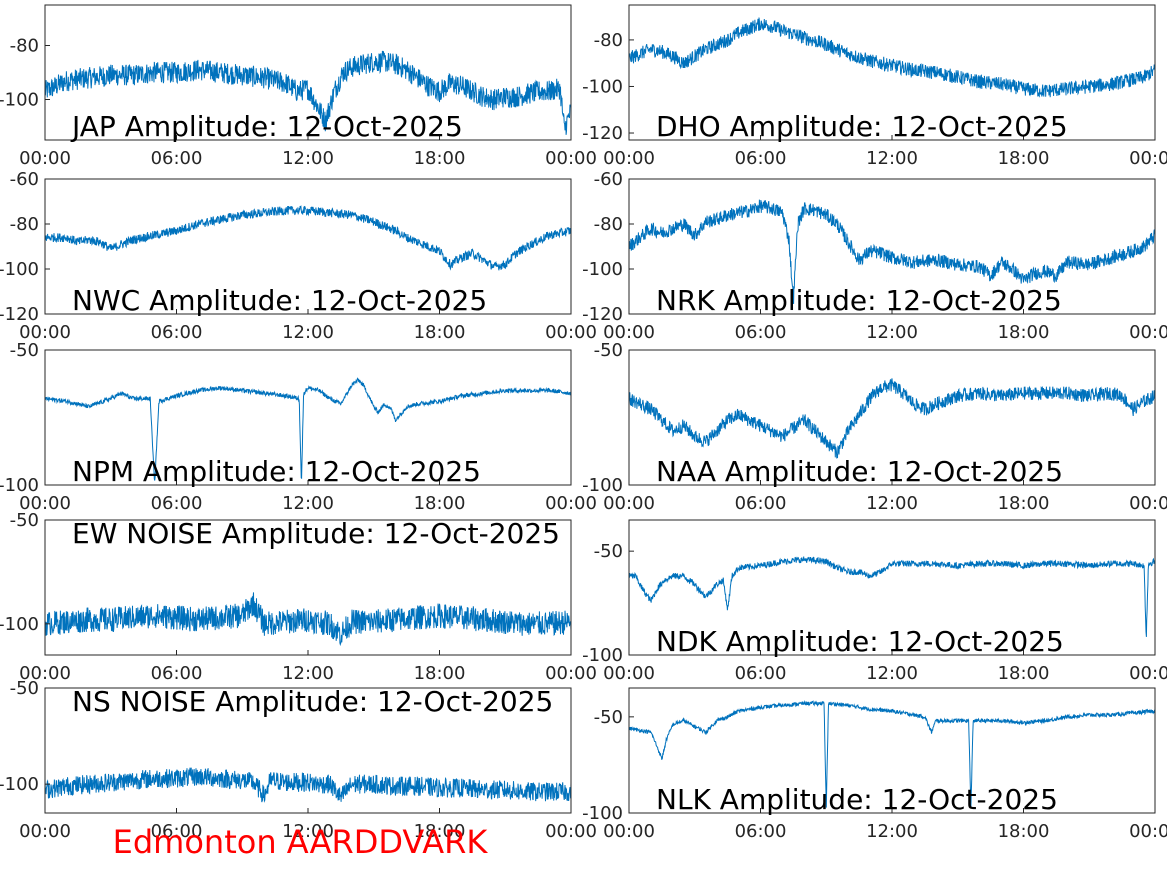 Image resolution: width=1167 pixels, height=875 pixels. Describe the element at coordinates (857, 799) in the screenshot. I see `panel-title: NLK Amplitude: 12-Oct-2025` at that location.